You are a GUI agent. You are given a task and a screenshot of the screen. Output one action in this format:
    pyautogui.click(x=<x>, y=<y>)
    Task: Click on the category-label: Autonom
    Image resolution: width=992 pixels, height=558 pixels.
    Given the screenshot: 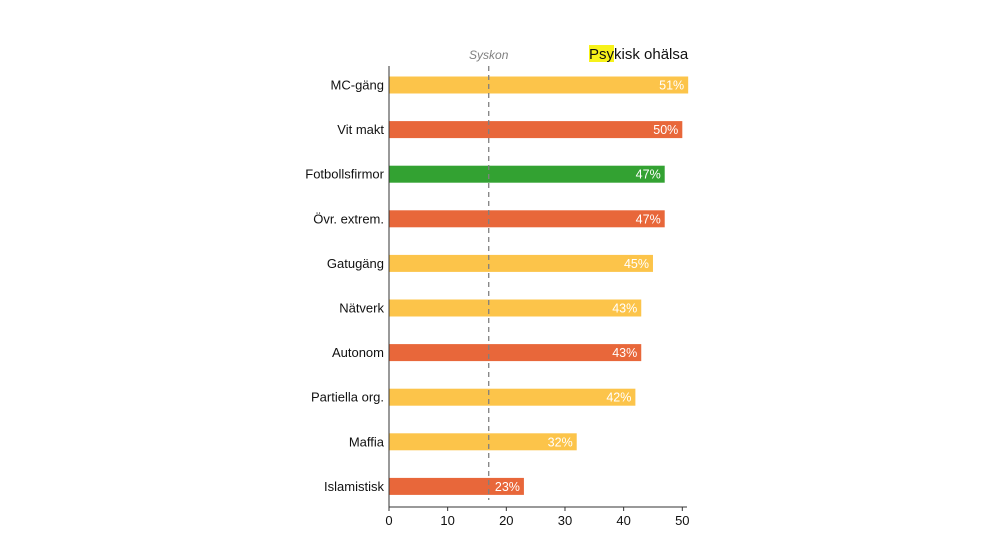 What is the action you would take?
    pyautogui.click(x=358, y=352)
    